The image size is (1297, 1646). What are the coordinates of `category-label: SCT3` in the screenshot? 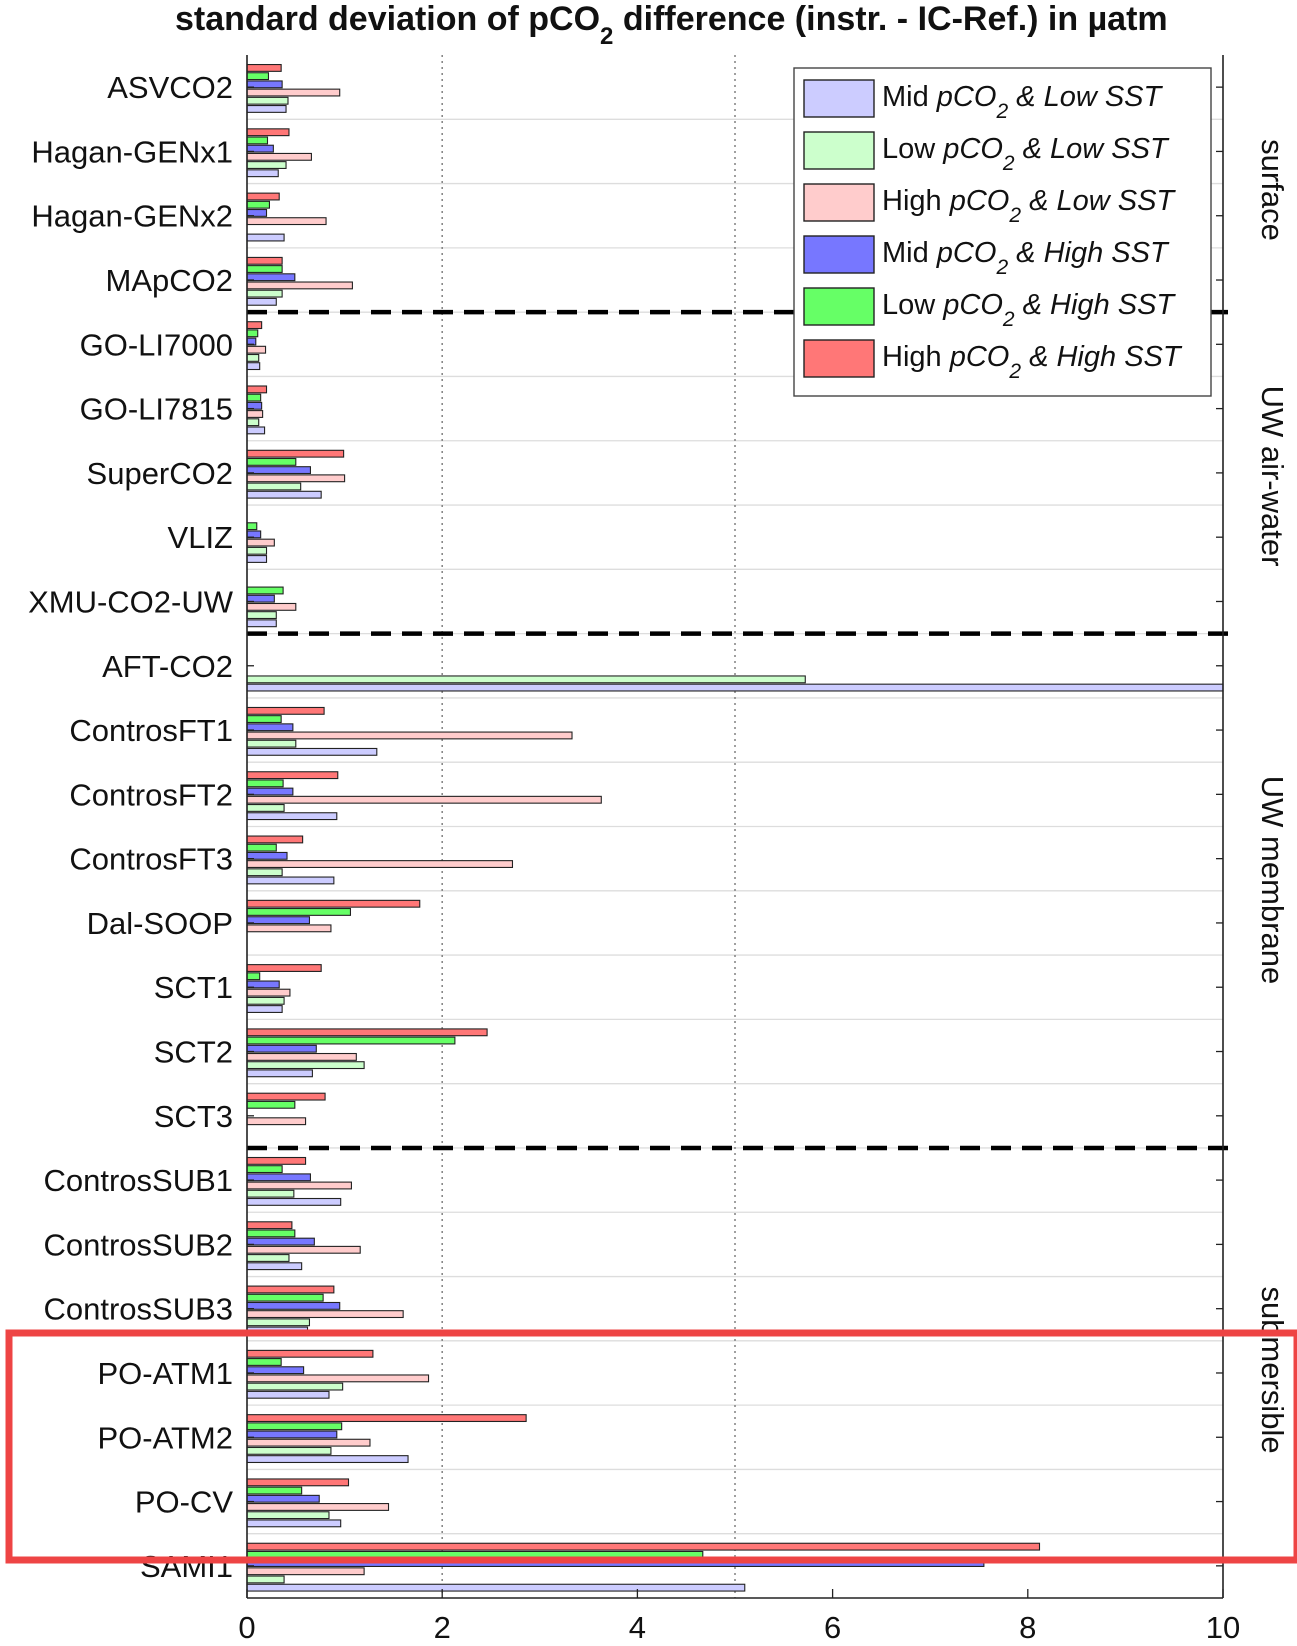 It's located at (193, 1116).